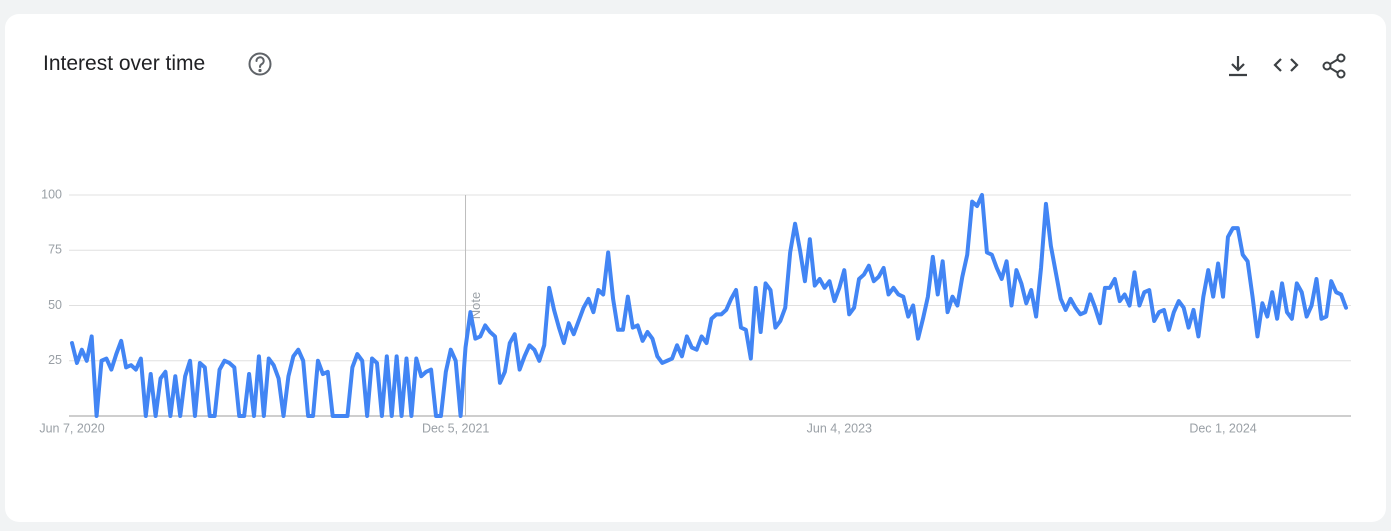 This screenshot has width=1391, height=531. What do you see at coordinates (71, 428) in the screenshot?
I see `x-tick-label: Jun 7, 2020` at bounding box center [71, 428].